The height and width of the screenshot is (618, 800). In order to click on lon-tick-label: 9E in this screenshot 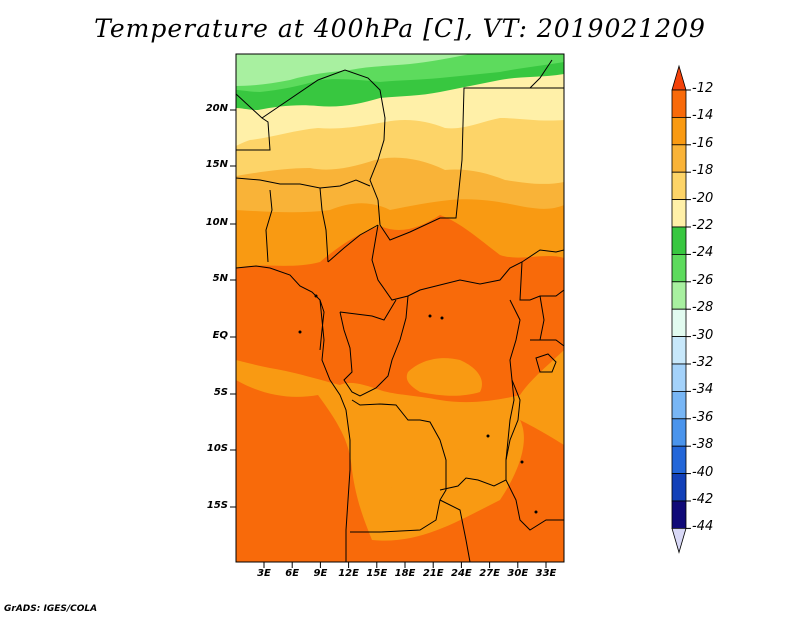, I will do `click(320, 573)`.